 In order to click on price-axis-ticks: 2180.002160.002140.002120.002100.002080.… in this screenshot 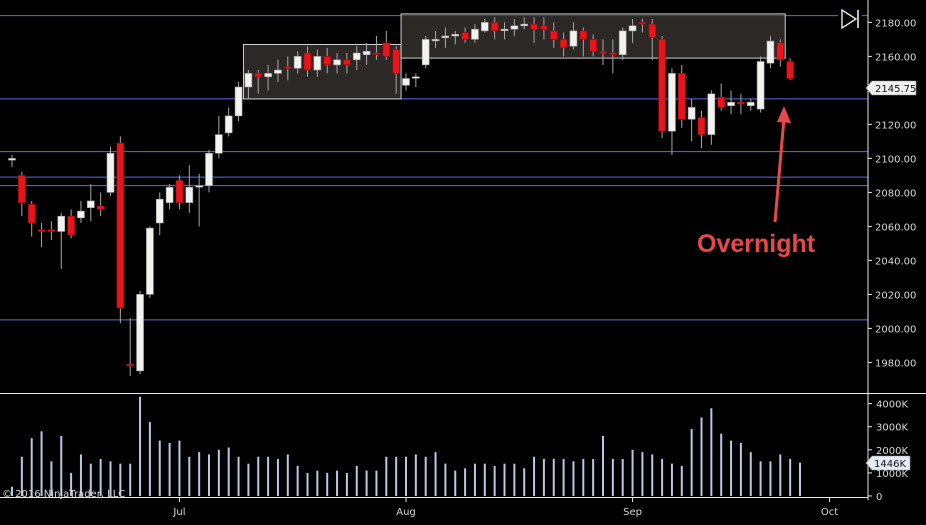, I will do `click(892, 193)`.